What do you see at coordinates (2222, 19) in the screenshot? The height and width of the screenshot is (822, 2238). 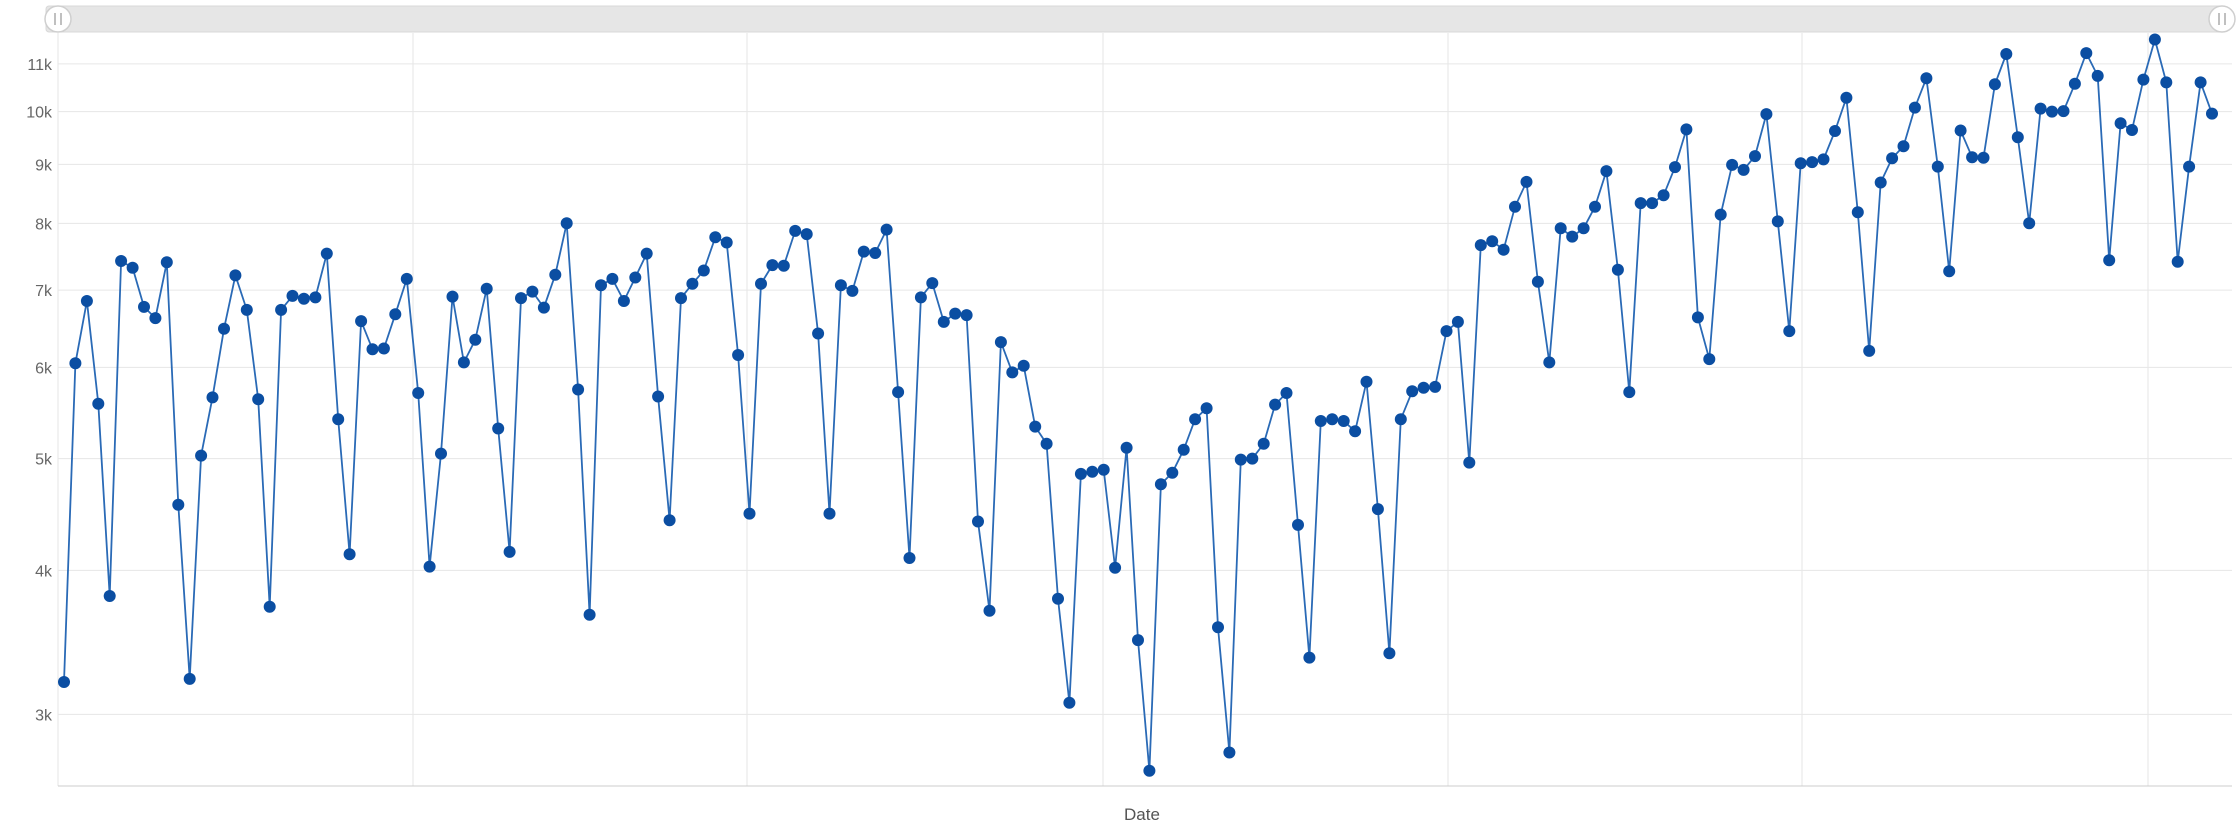 I see `range-handle-right` at bounding box center [2222, 19].